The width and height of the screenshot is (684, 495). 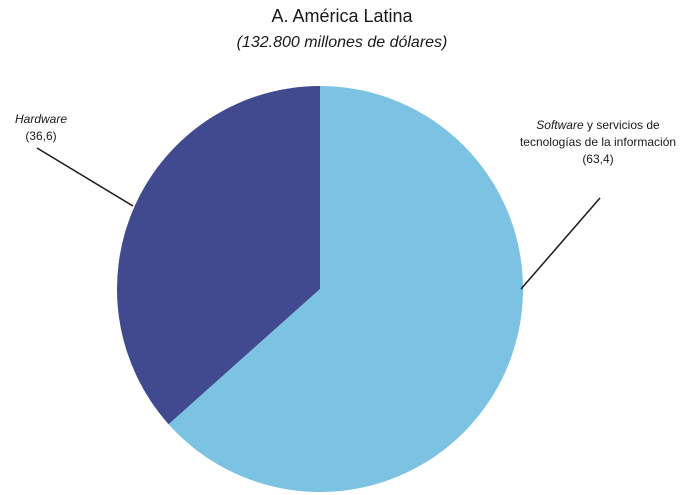 I want to click on slice-label-software-name: Software, so click(x=560, y=125).